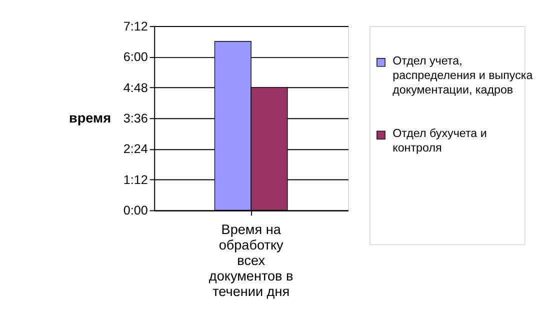 Image resolution: width=539 pixels, height=335 pixels. I want to click on y-axis-title: время, so click(90, 118).